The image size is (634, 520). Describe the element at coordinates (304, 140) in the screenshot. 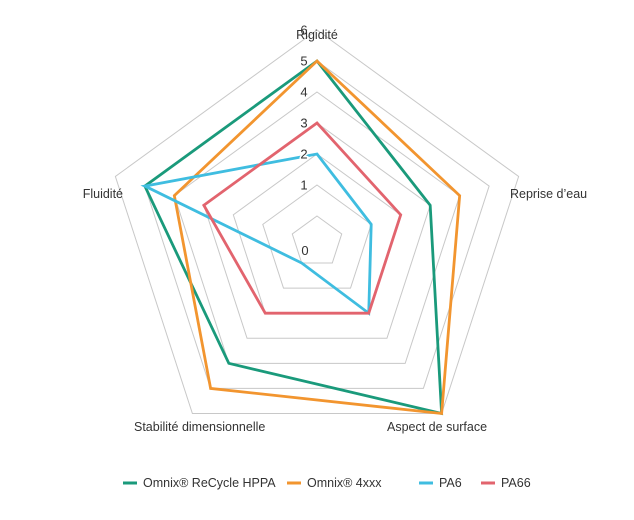

I see `tick-layer: 0 1 2 3 4 5 6` at that location.